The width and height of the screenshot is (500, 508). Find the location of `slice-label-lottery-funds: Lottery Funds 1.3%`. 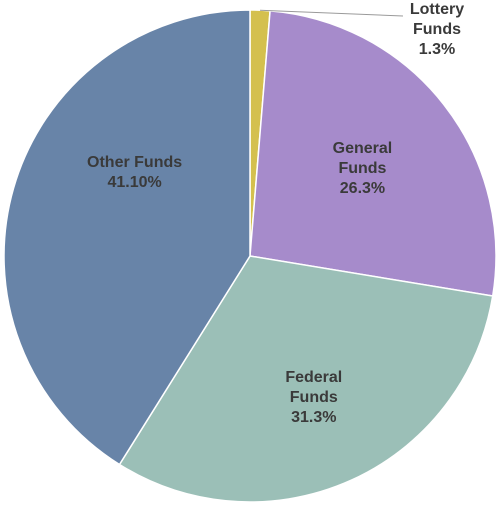

slice-label-lottery-funds: Lottery Funds 1.3% is located at coordinates (437, 29).